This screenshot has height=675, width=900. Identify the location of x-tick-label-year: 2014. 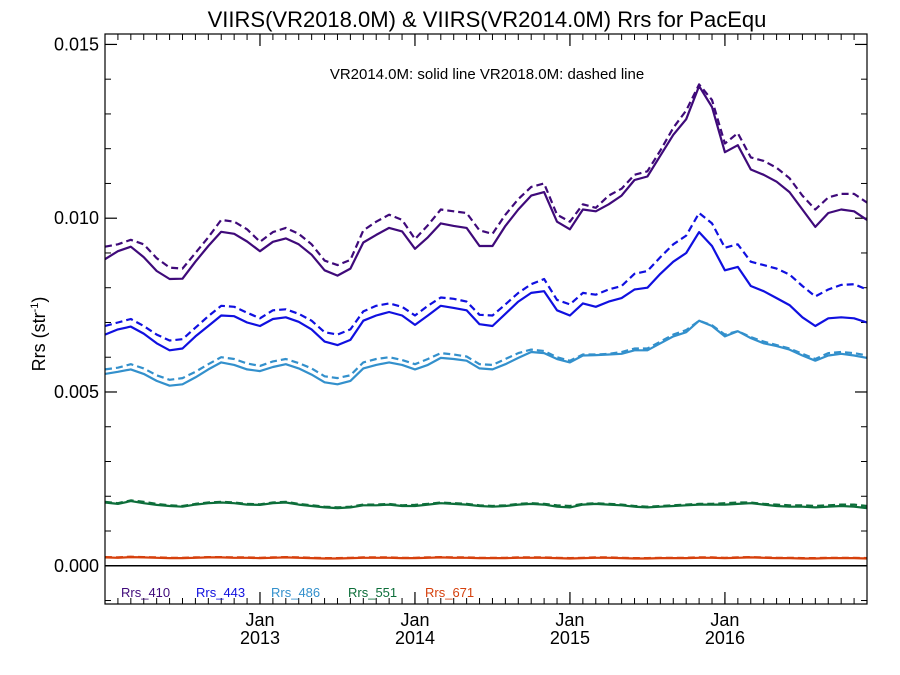
(415, 638).